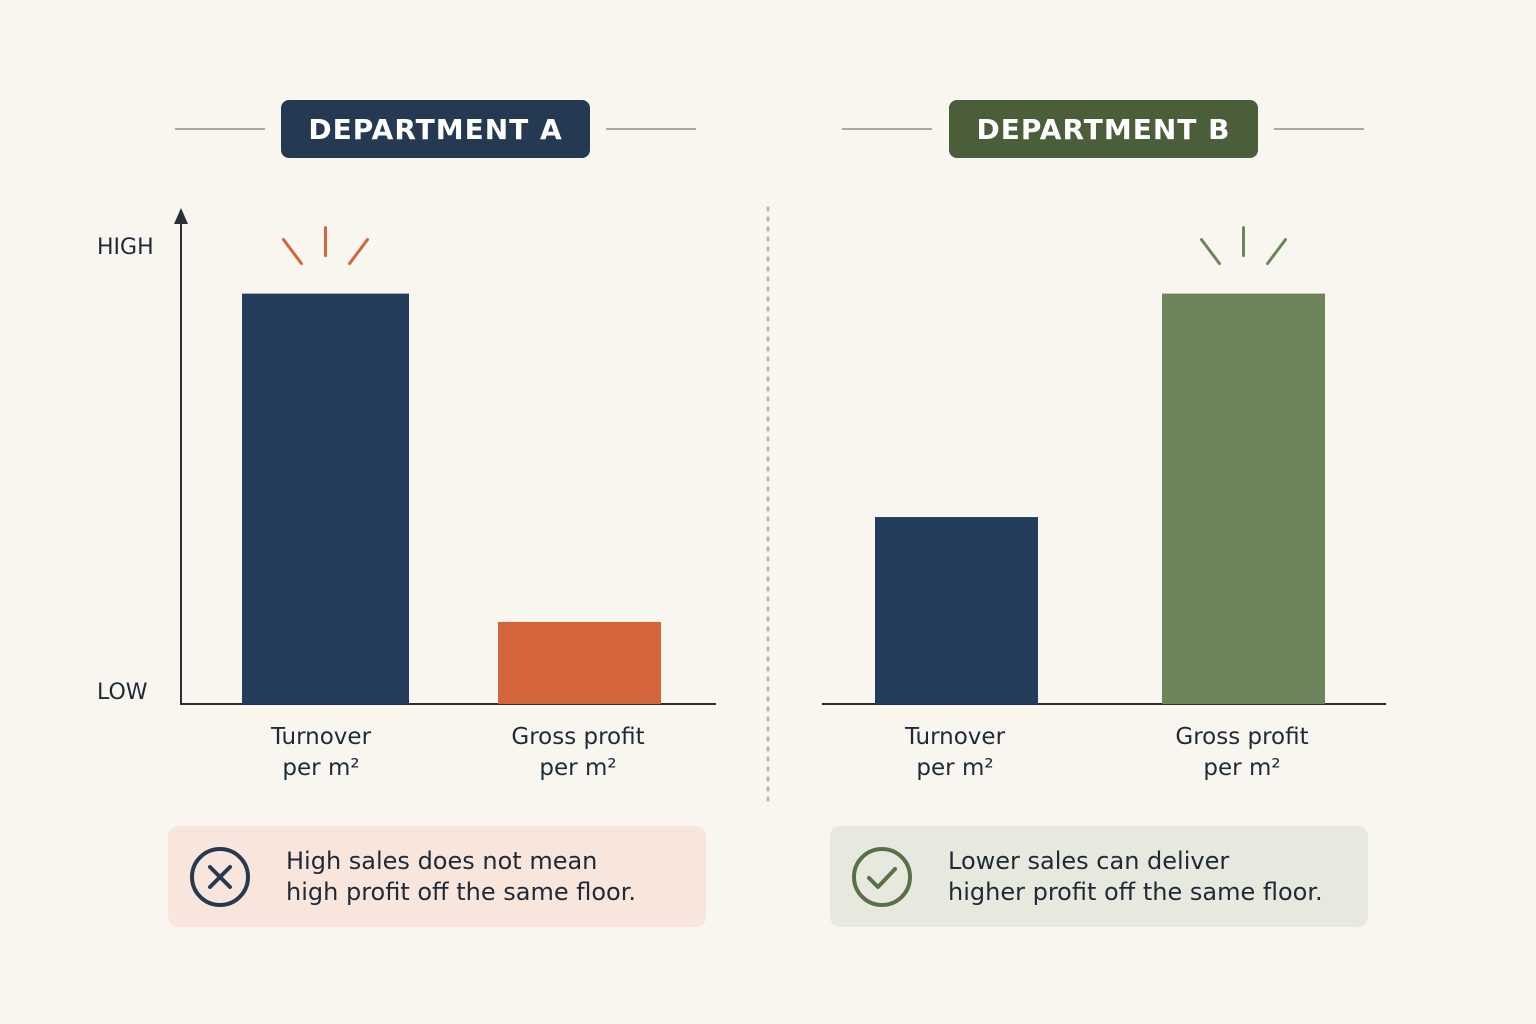 This screenshot has width=1536, height=1024. What do you see at coordinates (579, 662) in the screenshot?
I see `a-bar-gross-profit` at bounding box center [579, 662].